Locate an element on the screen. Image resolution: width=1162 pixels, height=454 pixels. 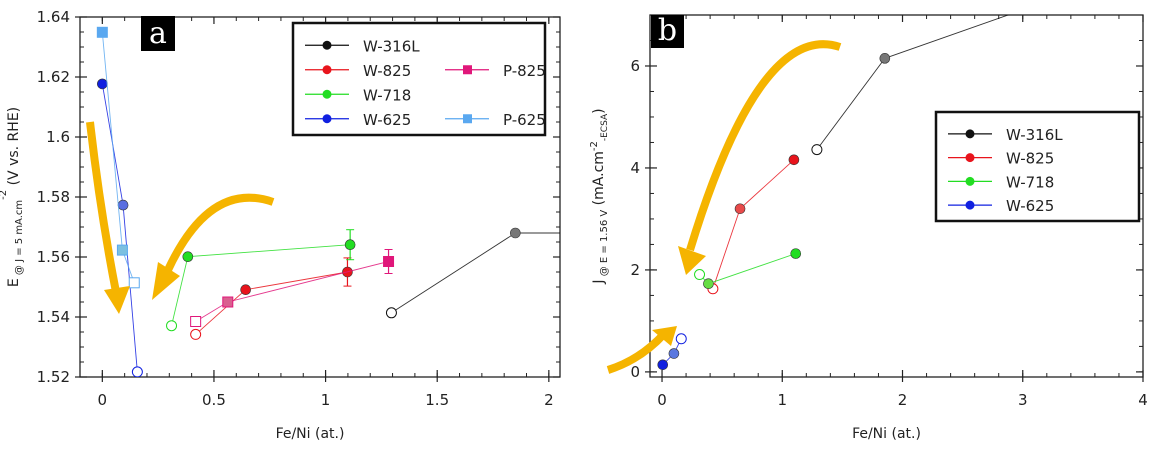
y-tick-label: 2 is located at coordinates (635, 270).